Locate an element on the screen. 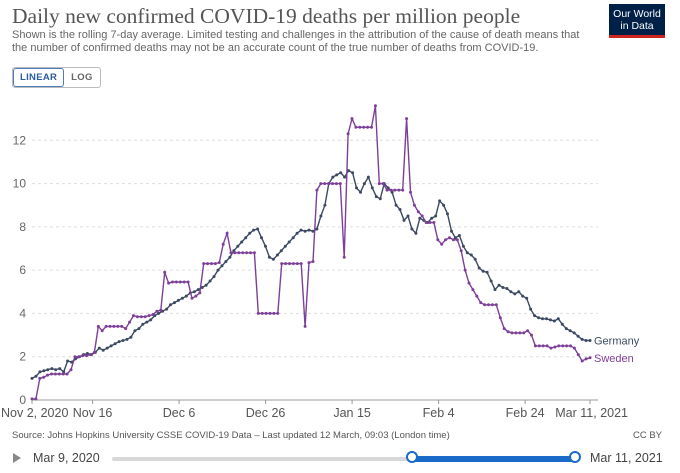  log-scale-button: LOG is located at coordinates (82, 77).